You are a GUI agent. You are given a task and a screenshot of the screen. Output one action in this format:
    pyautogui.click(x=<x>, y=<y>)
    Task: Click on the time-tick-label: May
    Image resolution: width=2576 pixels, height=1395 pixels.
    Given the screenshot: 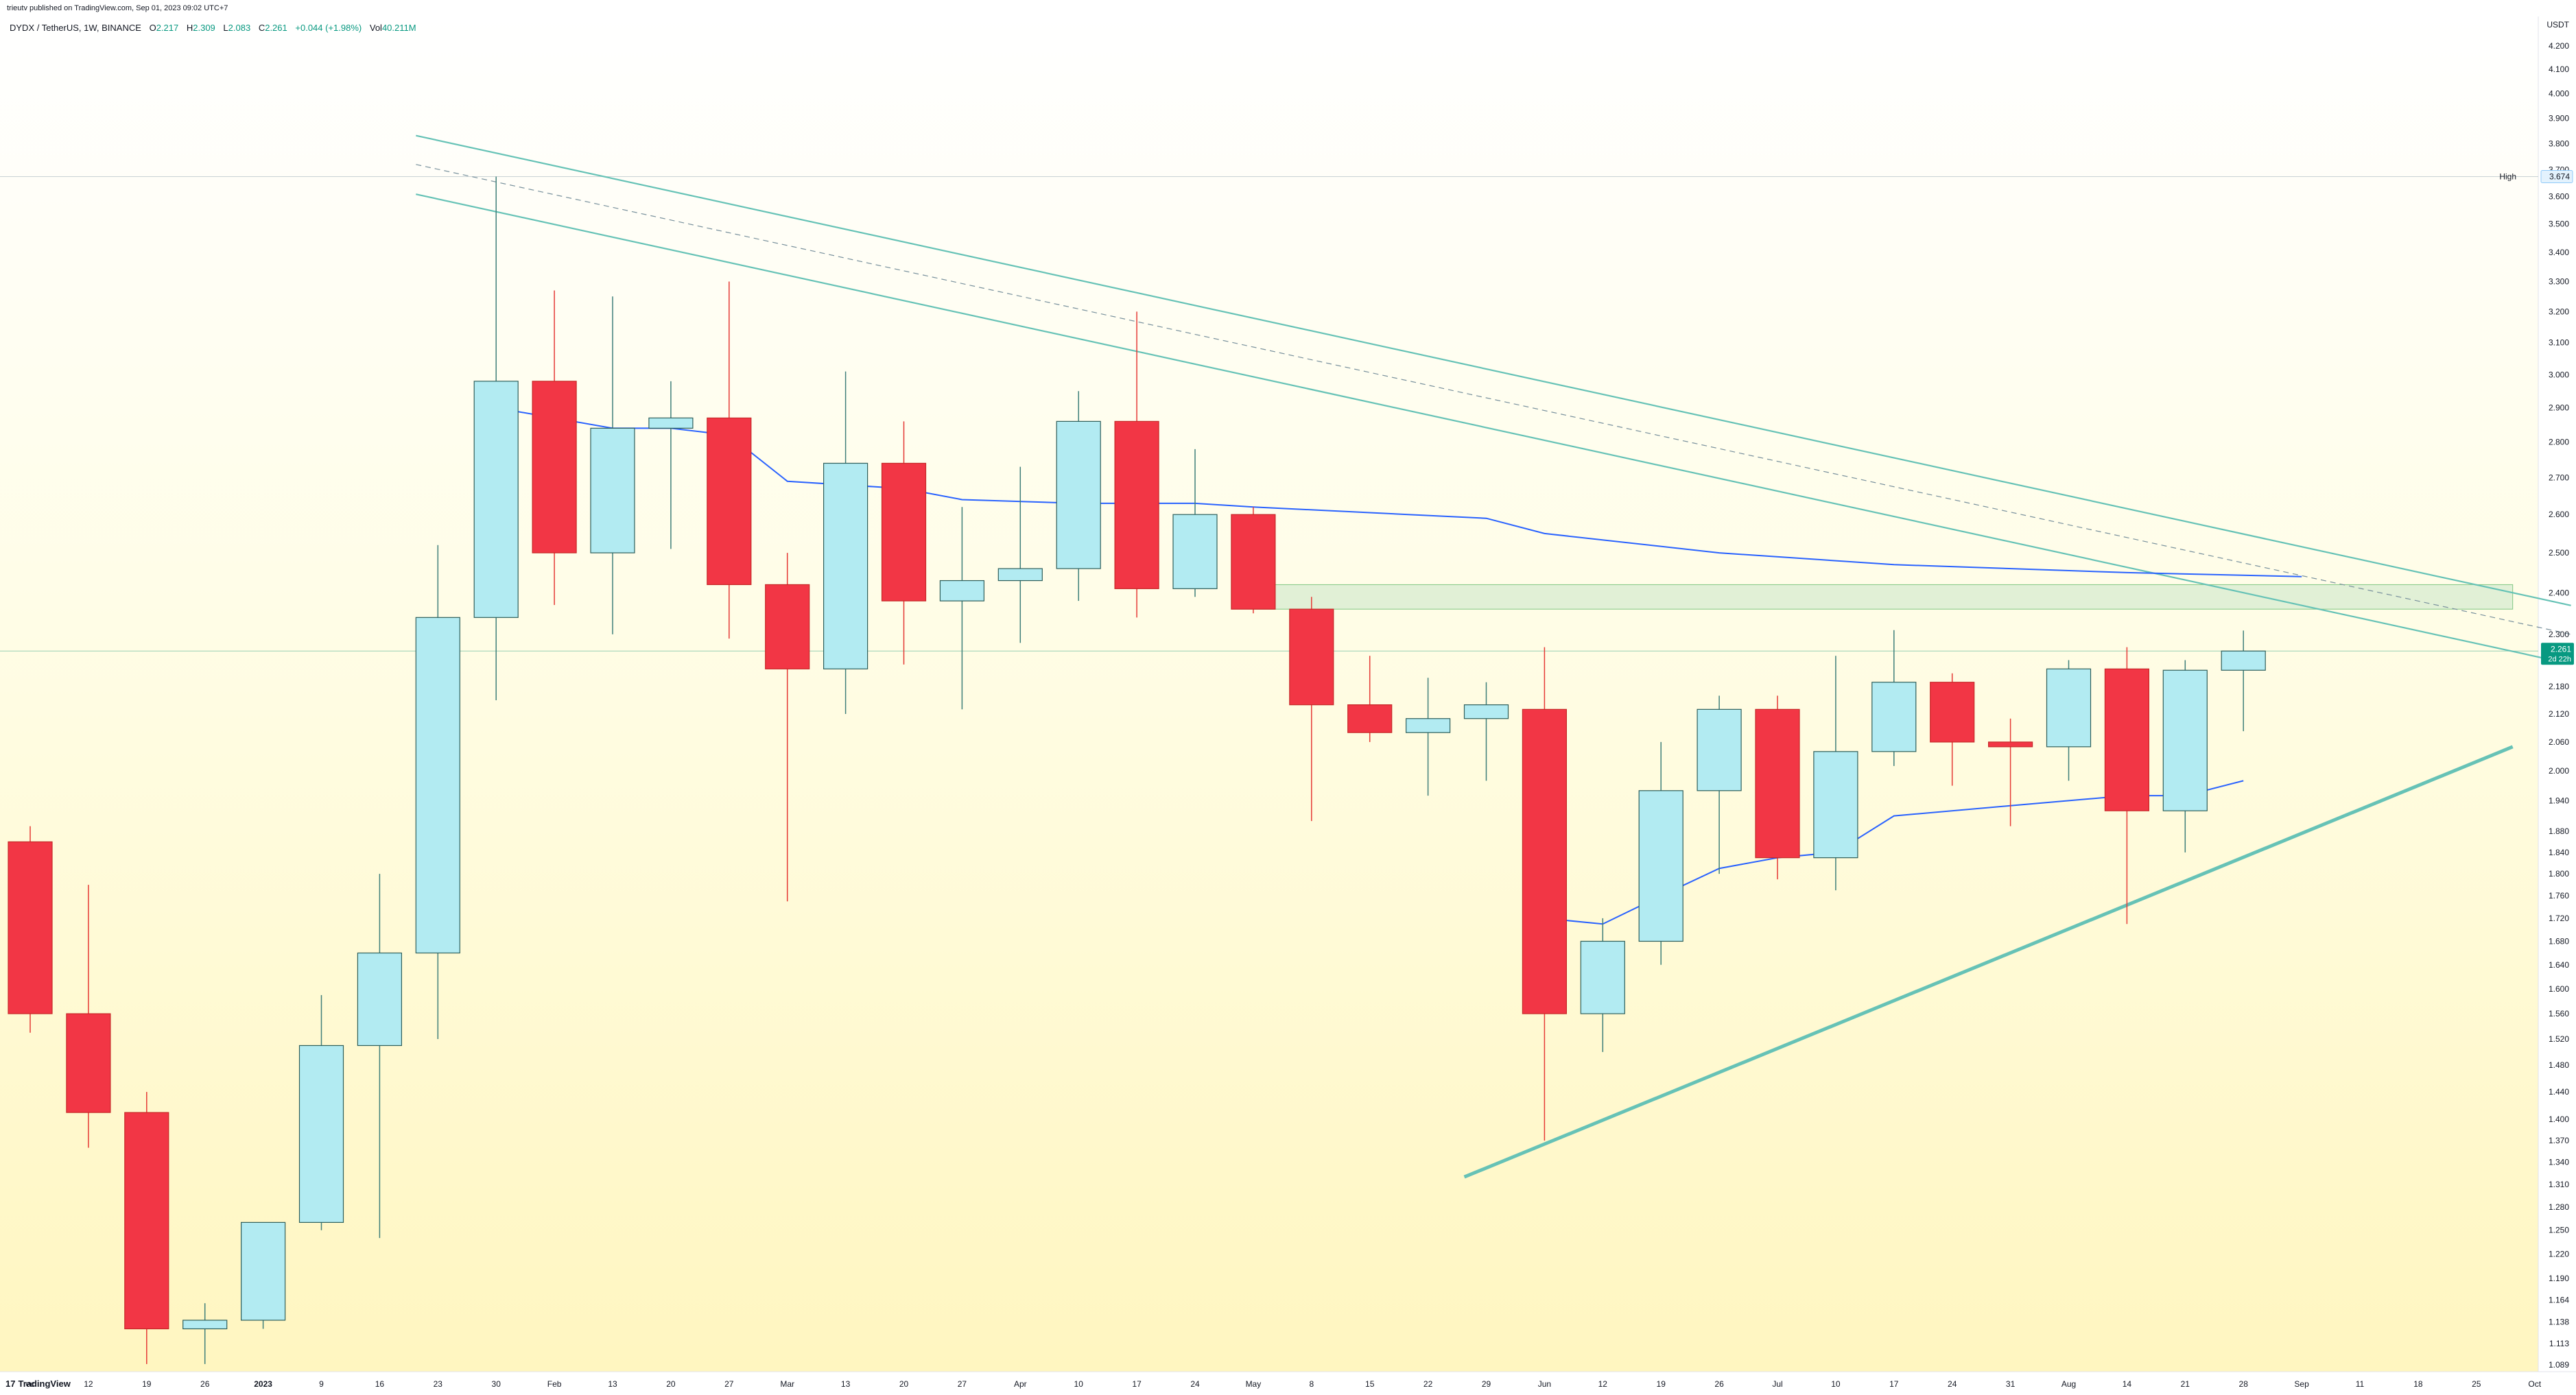 What is the action you would take?
    pyautogui.click(x=1254, y=1384)
    